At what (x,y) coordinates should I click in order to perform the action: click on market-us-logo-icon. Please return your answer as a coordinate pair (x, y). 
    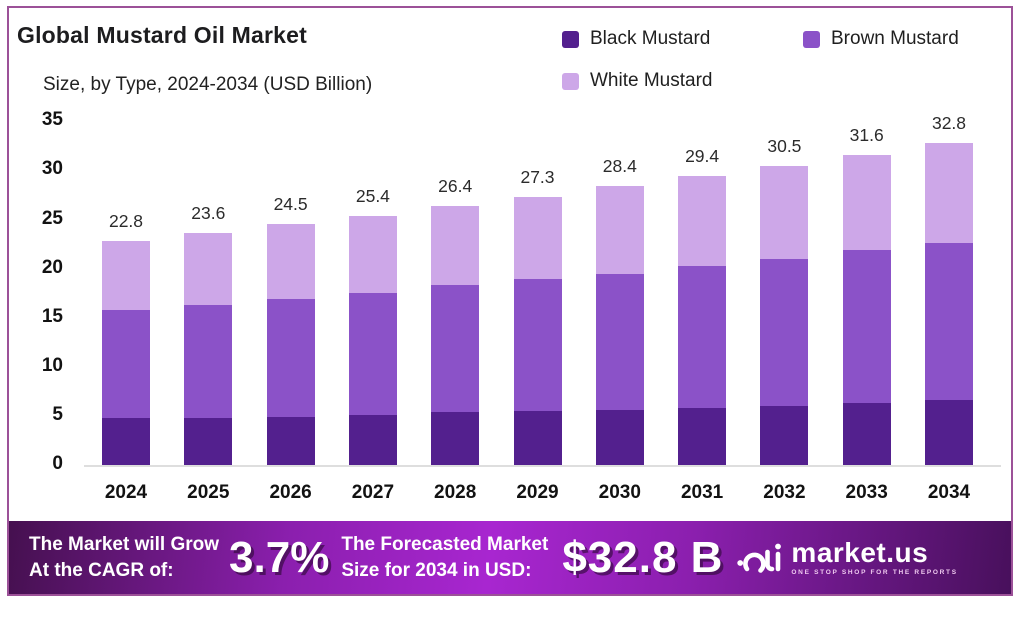
    Looking at the image, I should click on (759, 558).